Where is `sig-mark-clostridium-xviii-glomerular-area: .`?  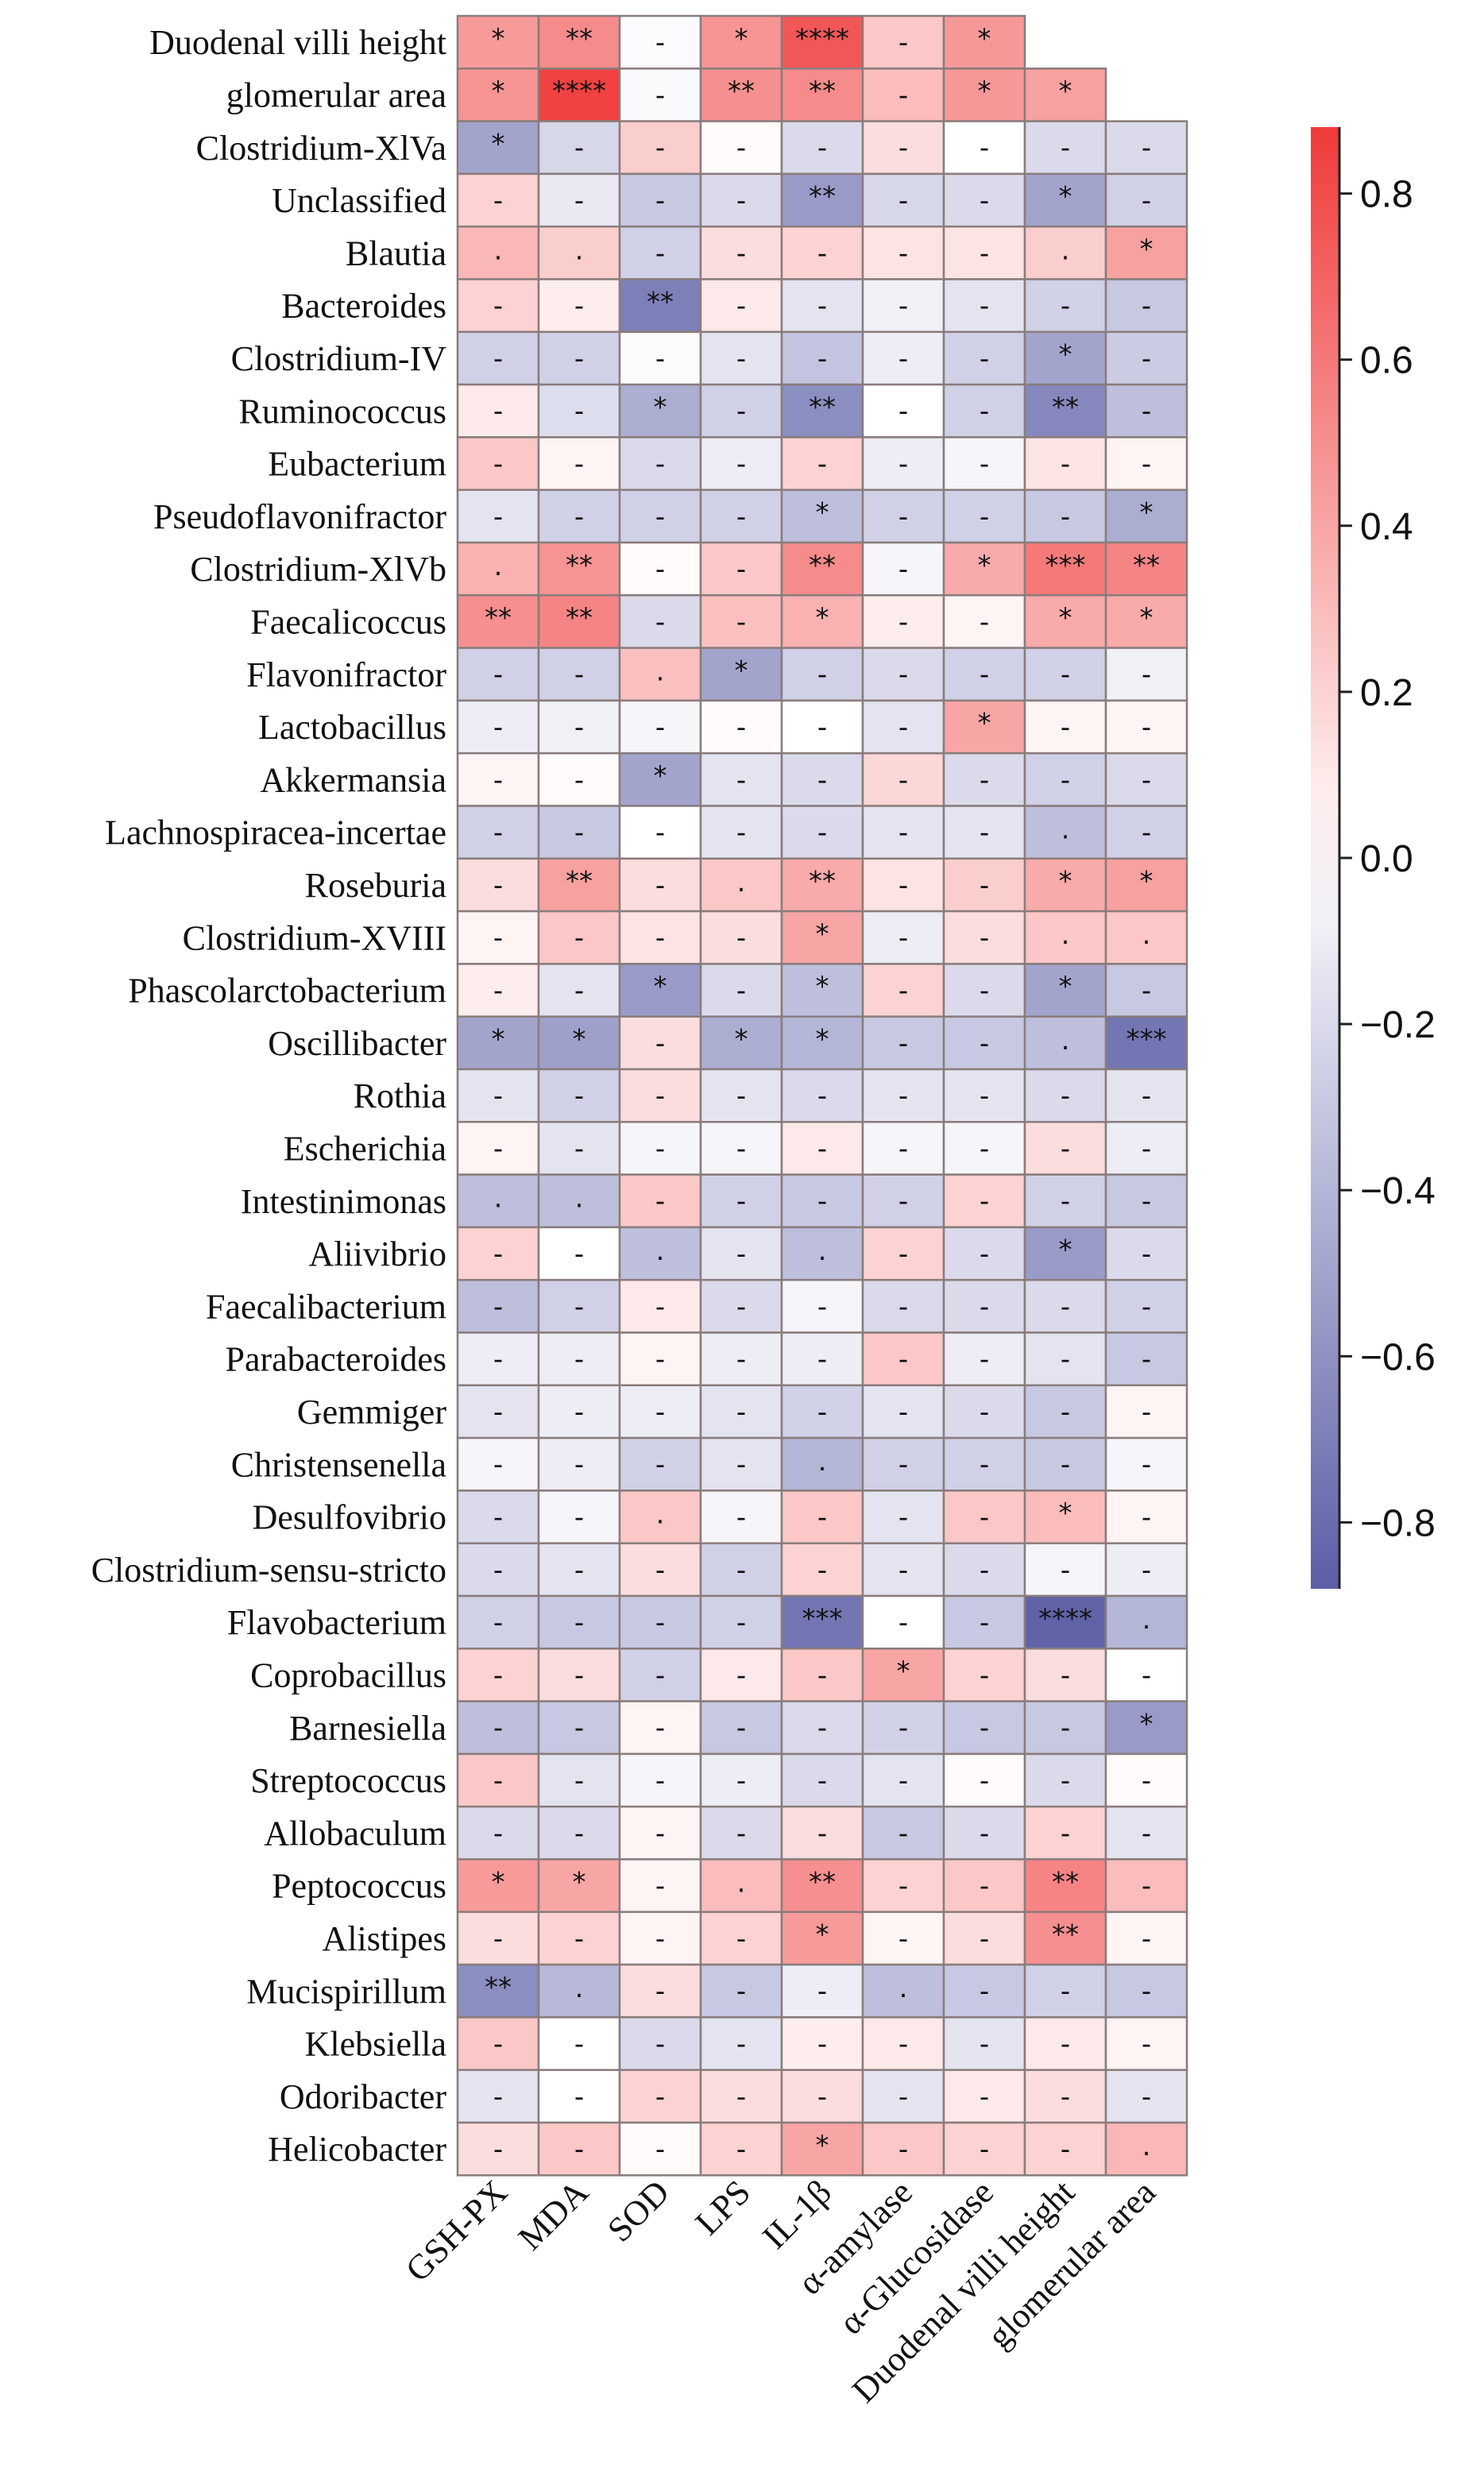 sig-mark-clostridium-xviii-glomerular-area: . is located at coordinates (1146, 935).